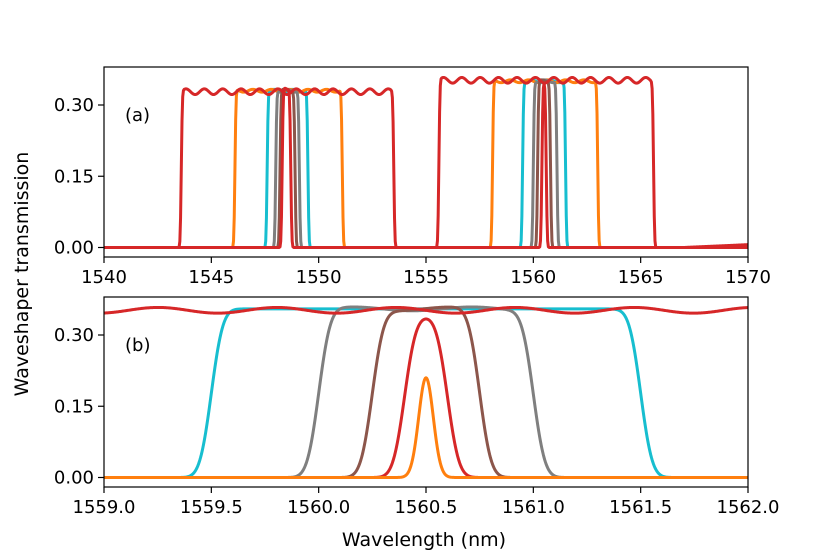 This screenshot has width=830, height=554. I want to click on x-tick-label: 1562.0, so click(748, 507).